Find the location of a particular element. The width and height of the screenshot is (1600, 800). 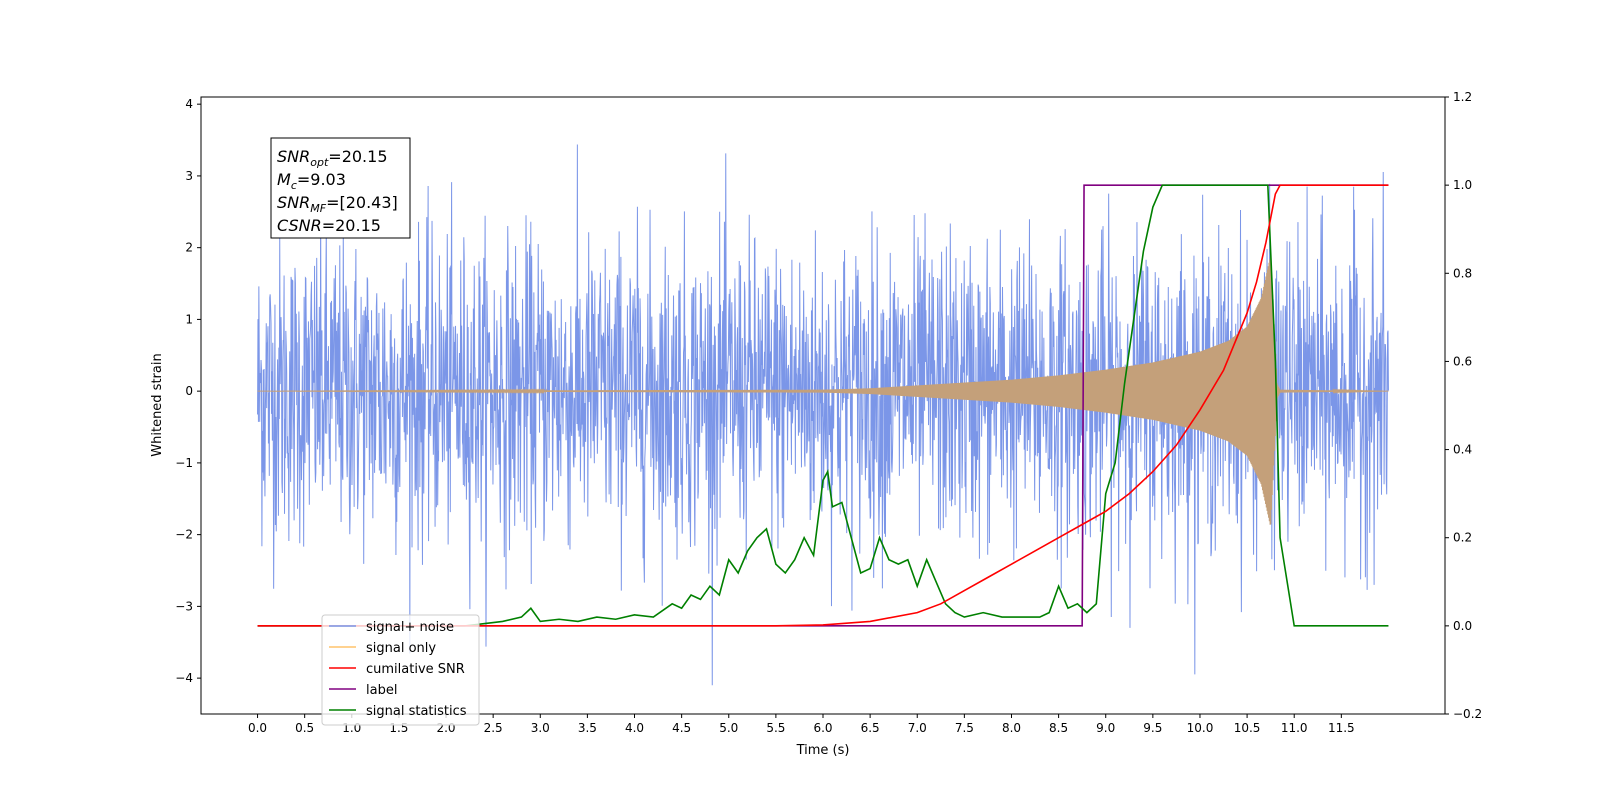

x-tick-label: 6.0 is located at coordinates (822, 728).